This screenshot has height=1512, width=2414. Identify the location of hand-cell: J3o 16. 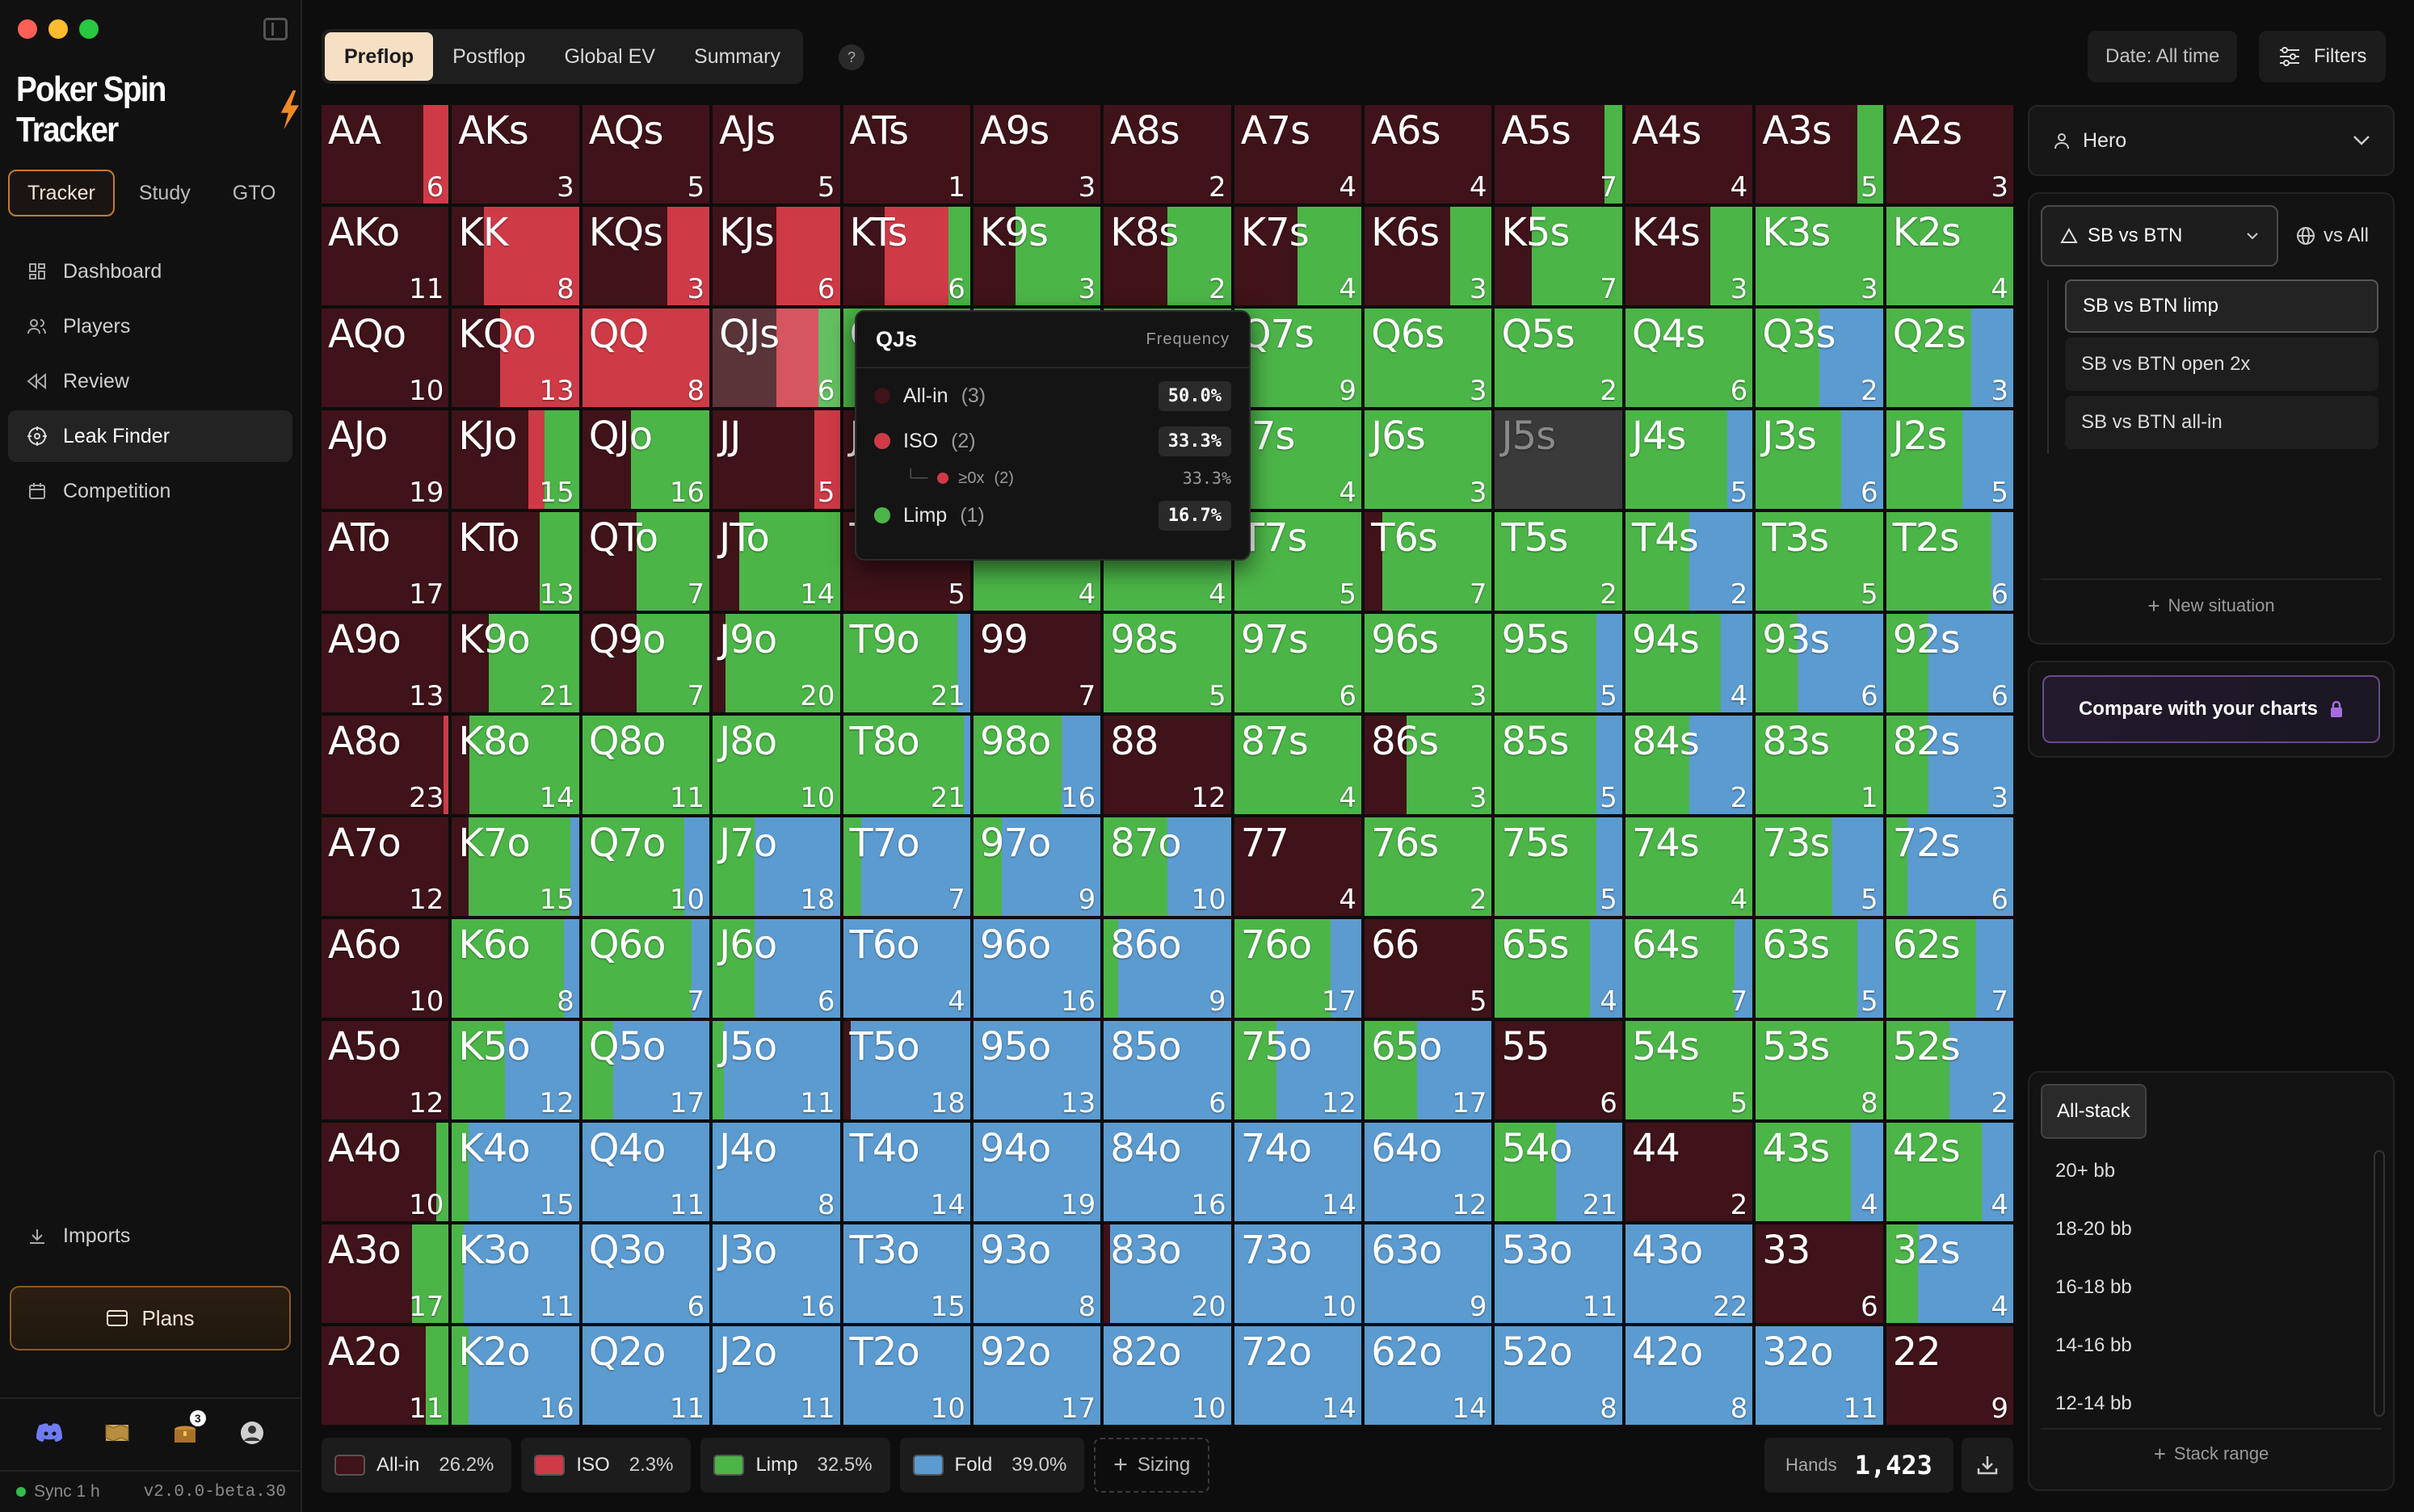
(776, 1273).